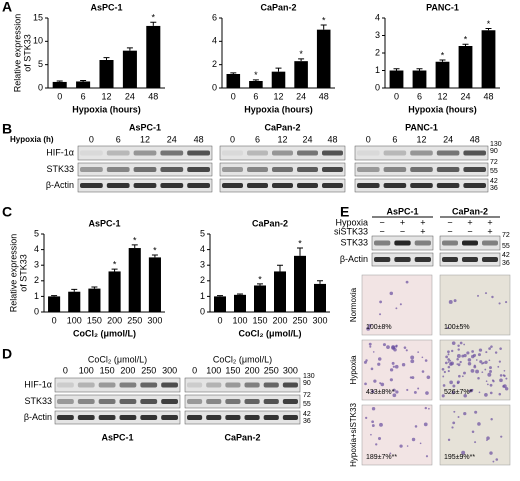  What do you see at coordinates (459, 457) in the screenshot?
I see `migration-percent: 195±9%**` at bounding box center [459, 457].